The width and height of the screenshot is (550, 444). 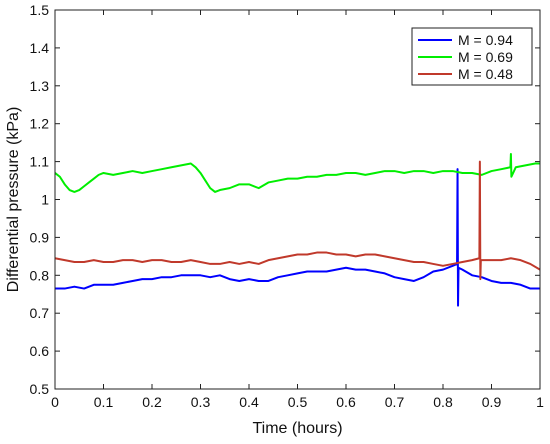 What do you see at coordinates (485, 40) in the screenshot?
I see `legend-label: M = 0.94` at bounding box center [485, 40].